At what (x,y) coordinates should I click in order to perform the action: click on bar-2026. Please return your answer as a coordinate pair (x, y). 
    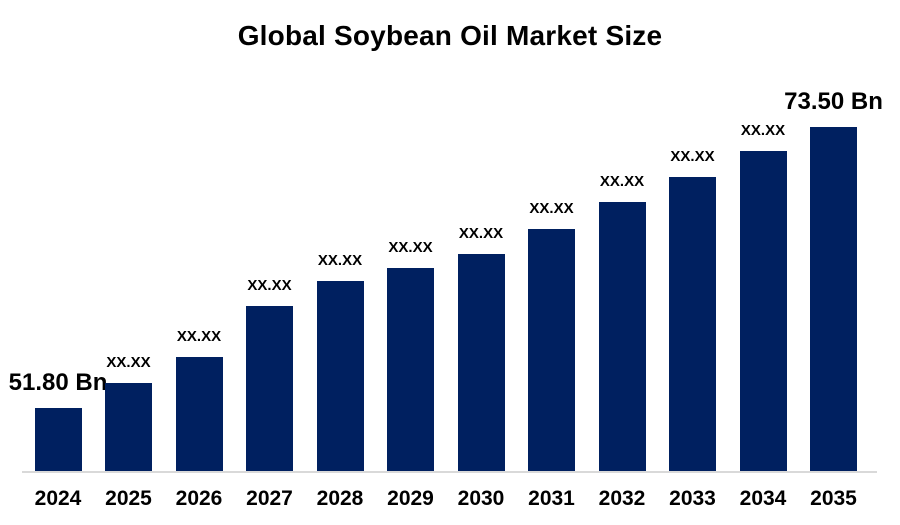
    Looking at the image, I should click on (199, 414).